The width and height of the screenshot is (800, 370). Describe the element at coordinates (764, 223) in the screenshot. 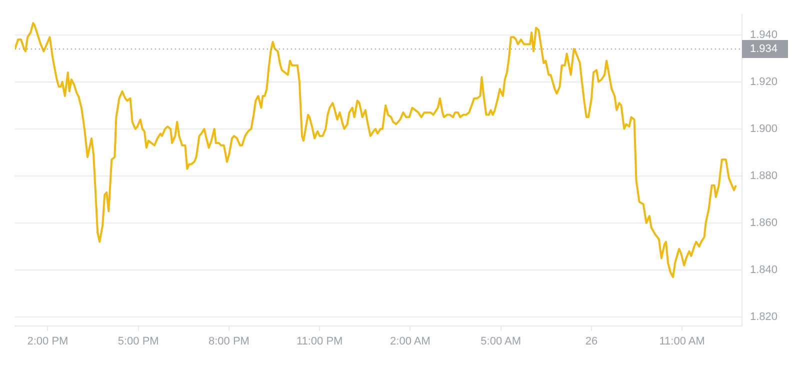

I see `y-tick-label: 1.860` at that location.